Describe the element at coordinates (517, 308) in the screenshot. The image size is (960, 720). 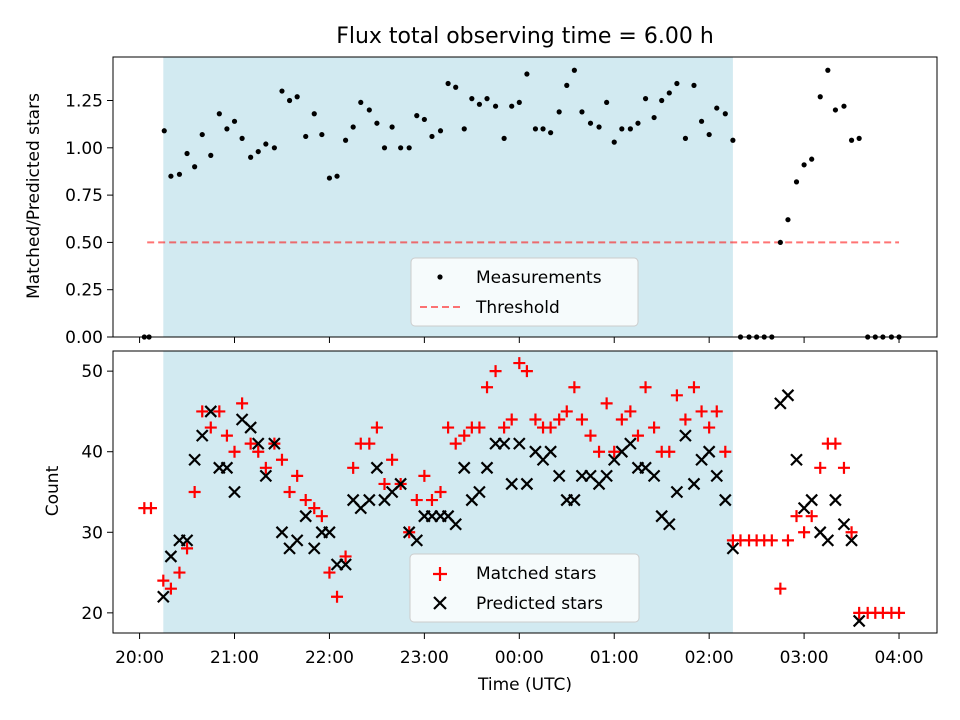
I see `legend-threshold-label: Threshold` at that location.